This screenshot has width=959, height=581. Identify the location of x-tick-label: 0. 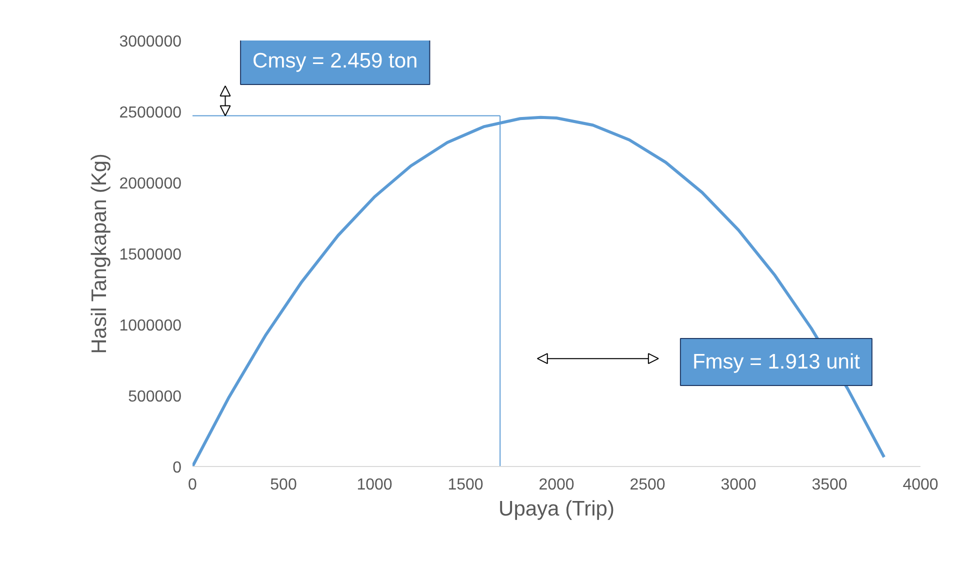
(193, 485).